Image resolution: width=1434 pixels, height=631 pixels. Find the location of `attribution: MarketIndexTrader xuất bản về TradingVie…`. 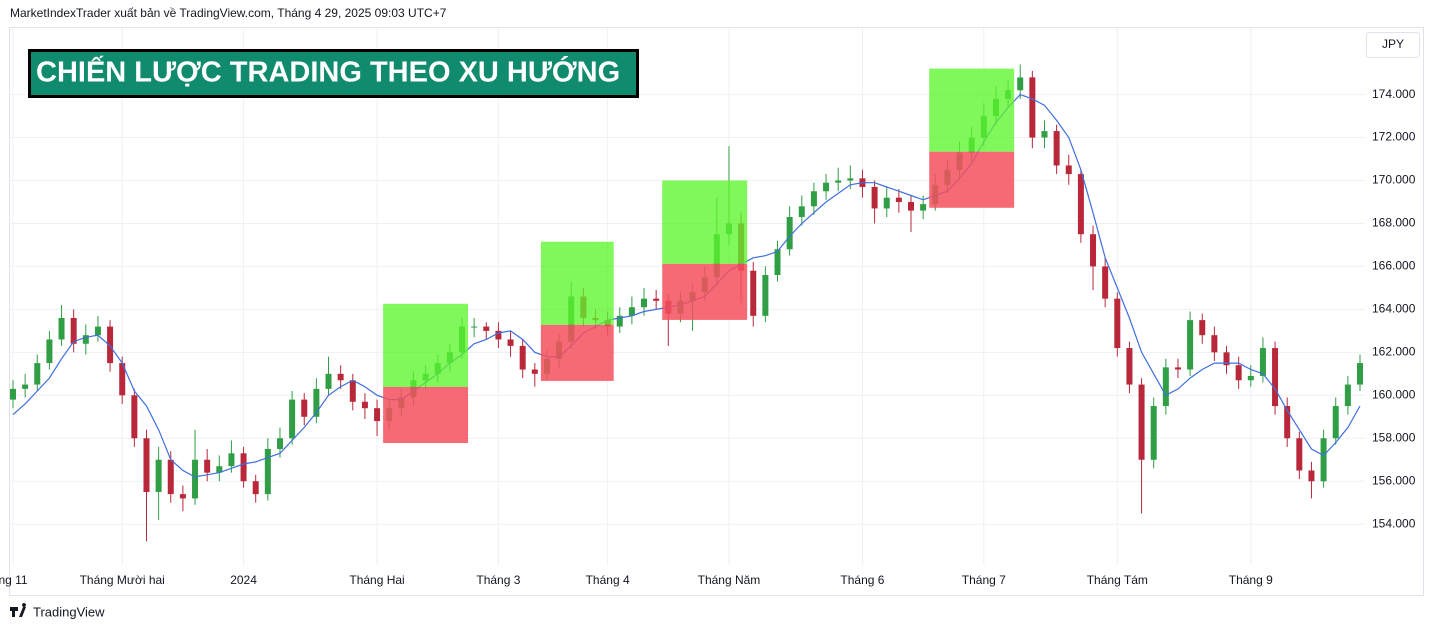

attribution: MarketIndexTrader xuất bản về TradingVie… is located at coordinates (228, 13).